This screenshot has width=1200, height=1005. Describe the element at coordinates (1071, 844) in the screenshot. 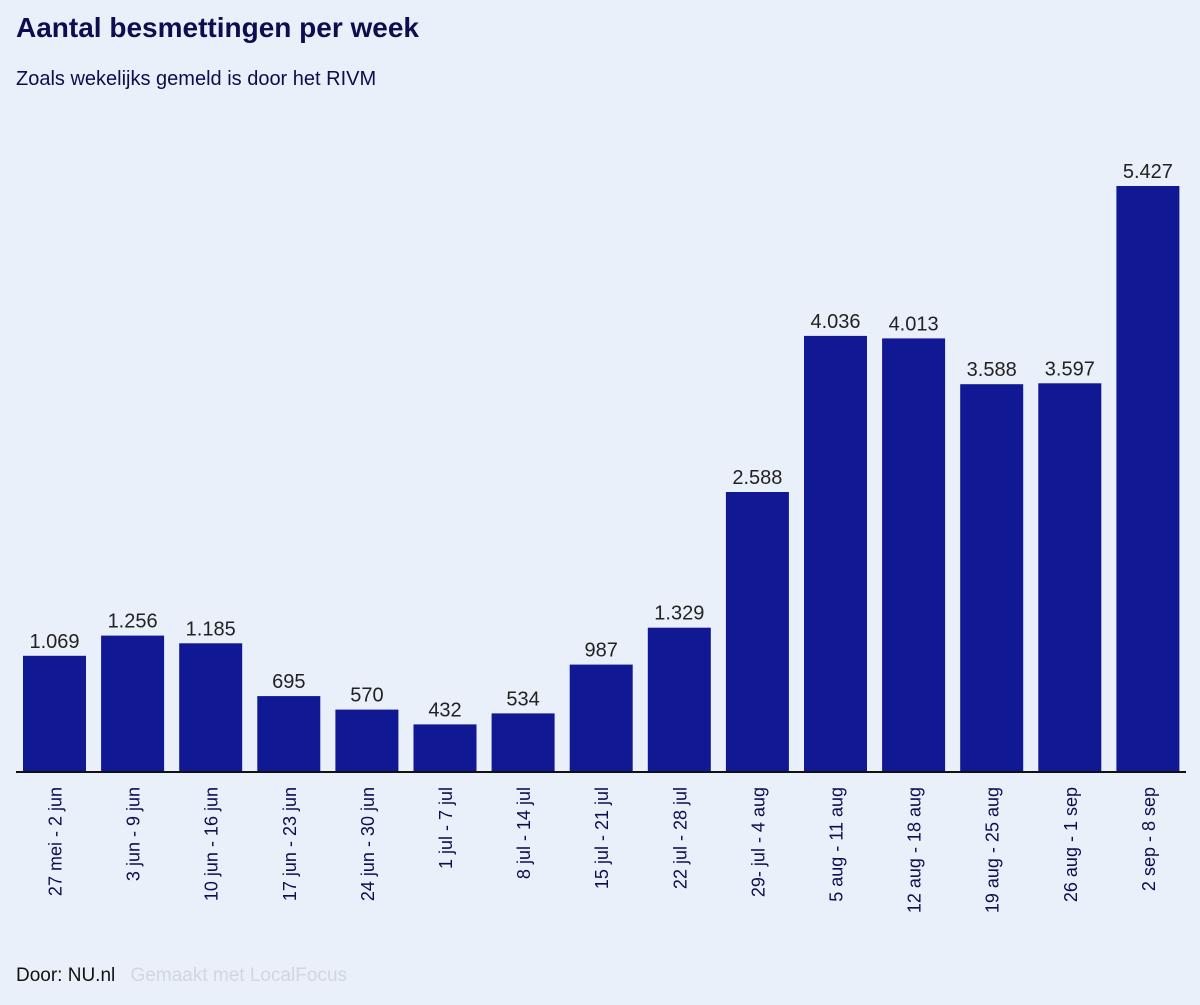

I see `category-label: 26 aug - 1 sep` at that location.